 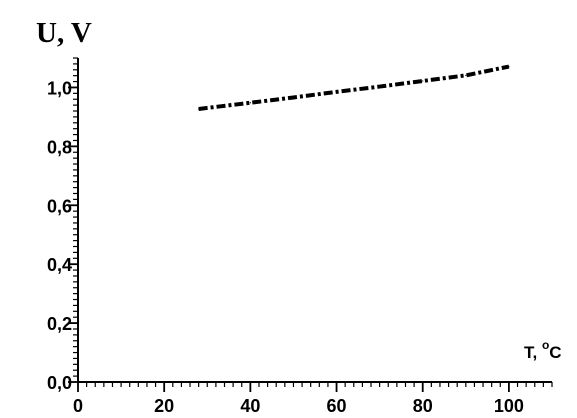 What do you see at coordinates (59, 88) in the screenshot?
I see `y-tick-label: 1,0` at bounding box center [59, 88].